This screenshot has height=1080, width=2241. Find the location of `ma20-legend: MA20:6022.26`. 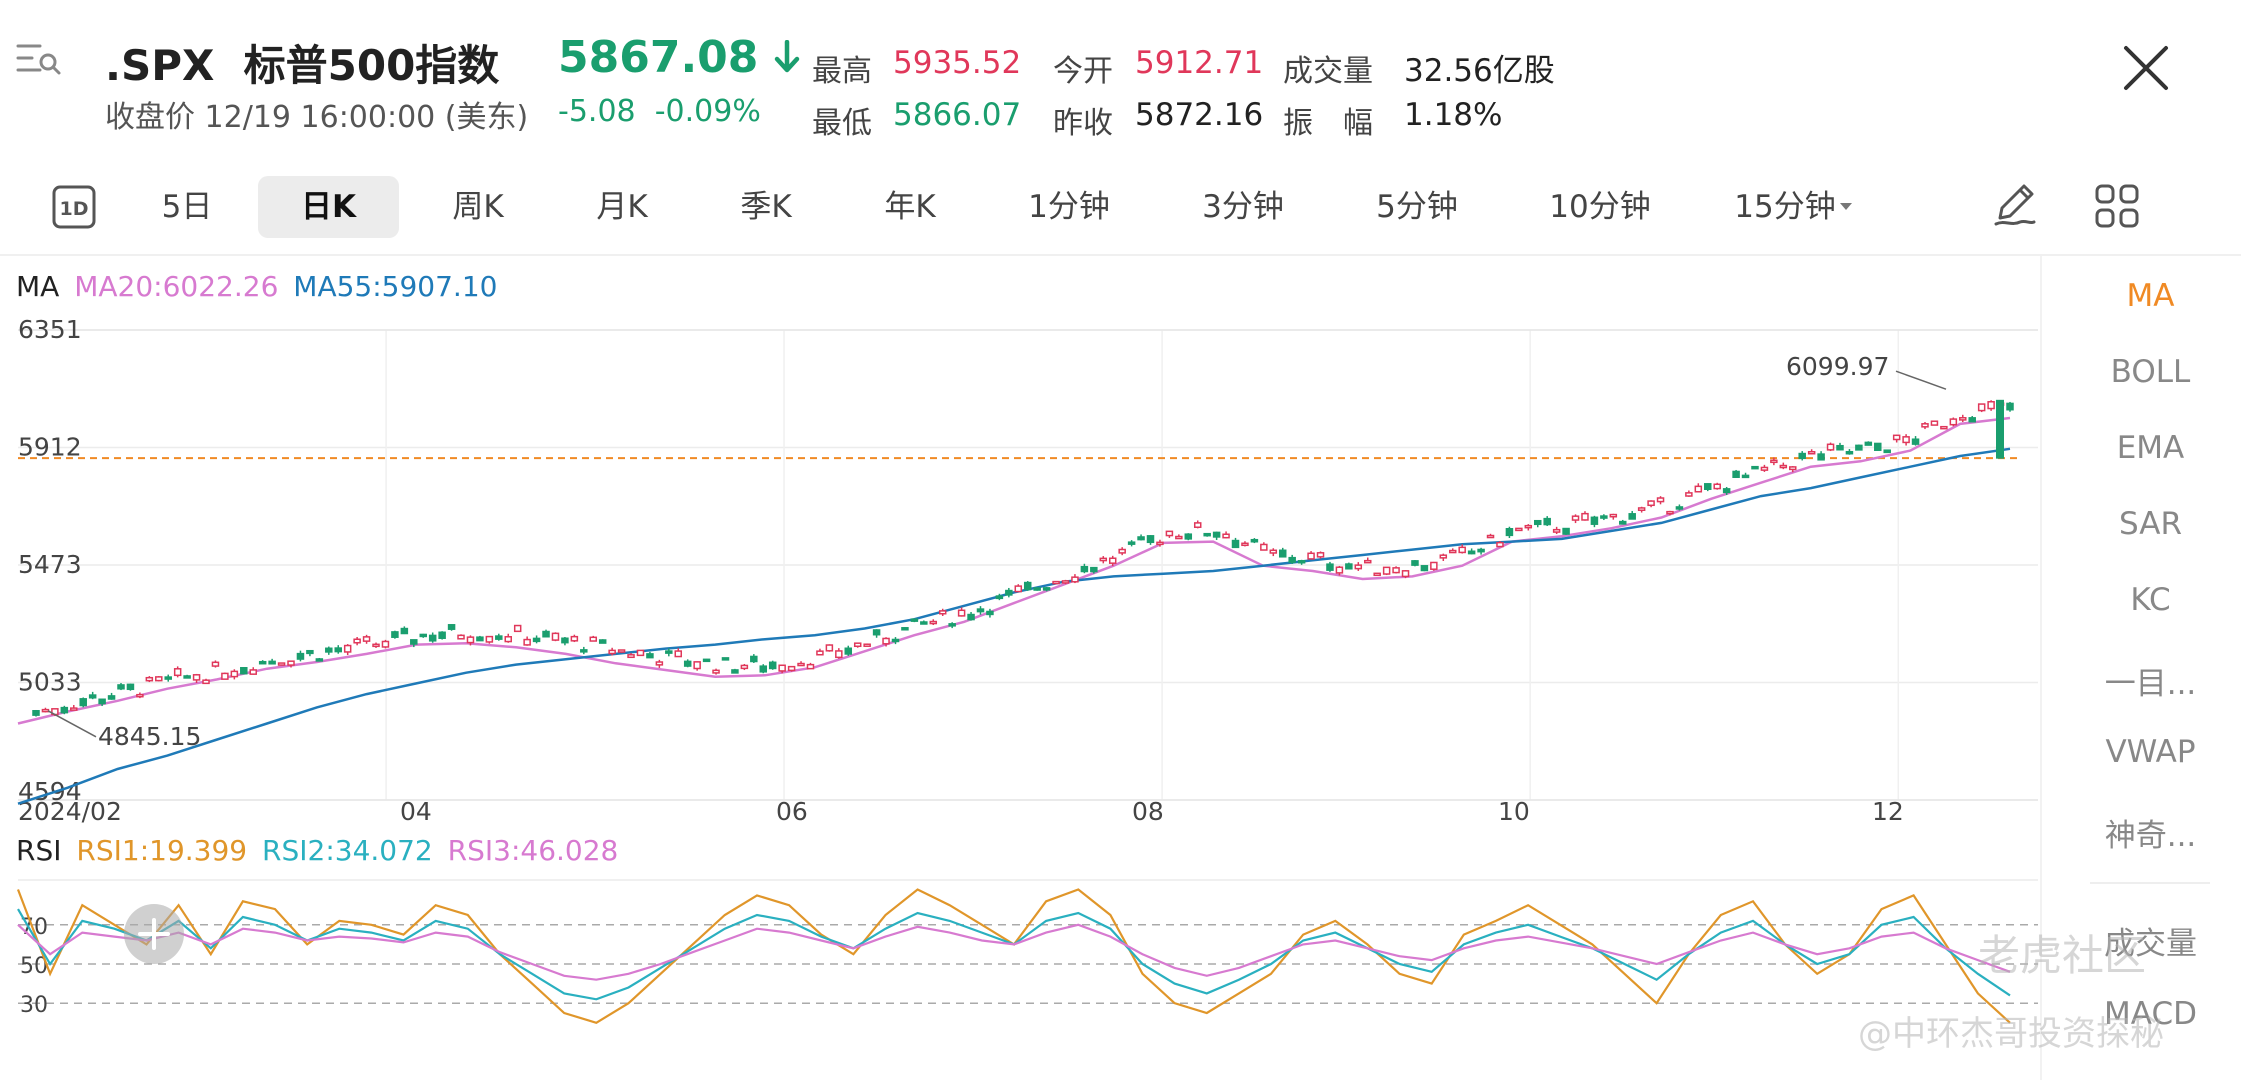

ma20-legend: MA20:6022.26 is located at coordinates (176, 286).